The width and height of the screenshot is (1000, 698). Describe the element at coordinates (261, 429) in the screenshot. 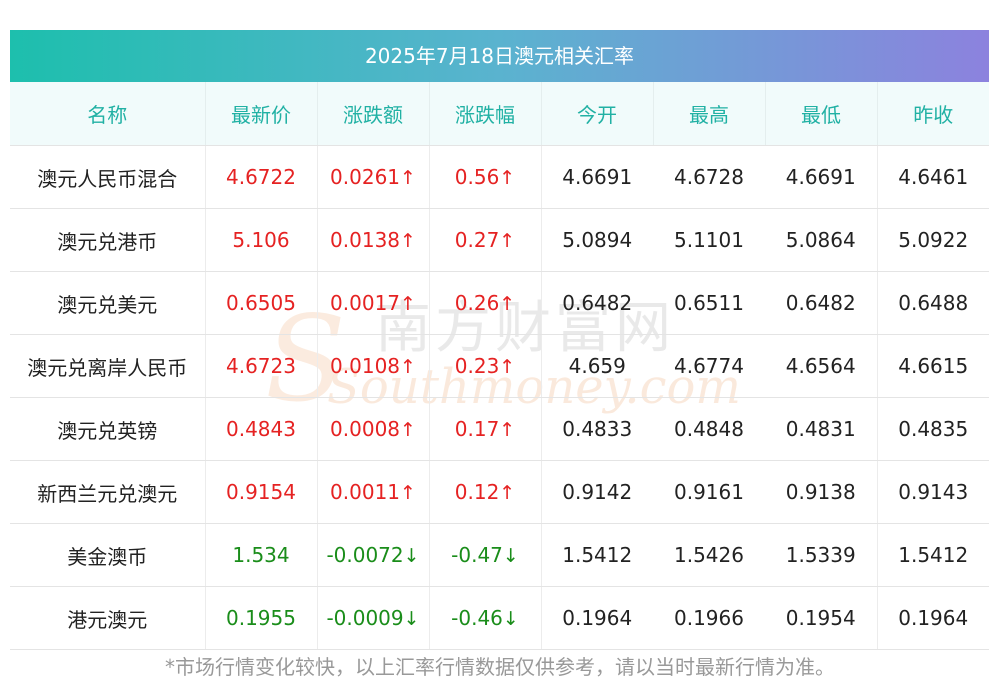

I see `row-latest: 0.4843` at that location.